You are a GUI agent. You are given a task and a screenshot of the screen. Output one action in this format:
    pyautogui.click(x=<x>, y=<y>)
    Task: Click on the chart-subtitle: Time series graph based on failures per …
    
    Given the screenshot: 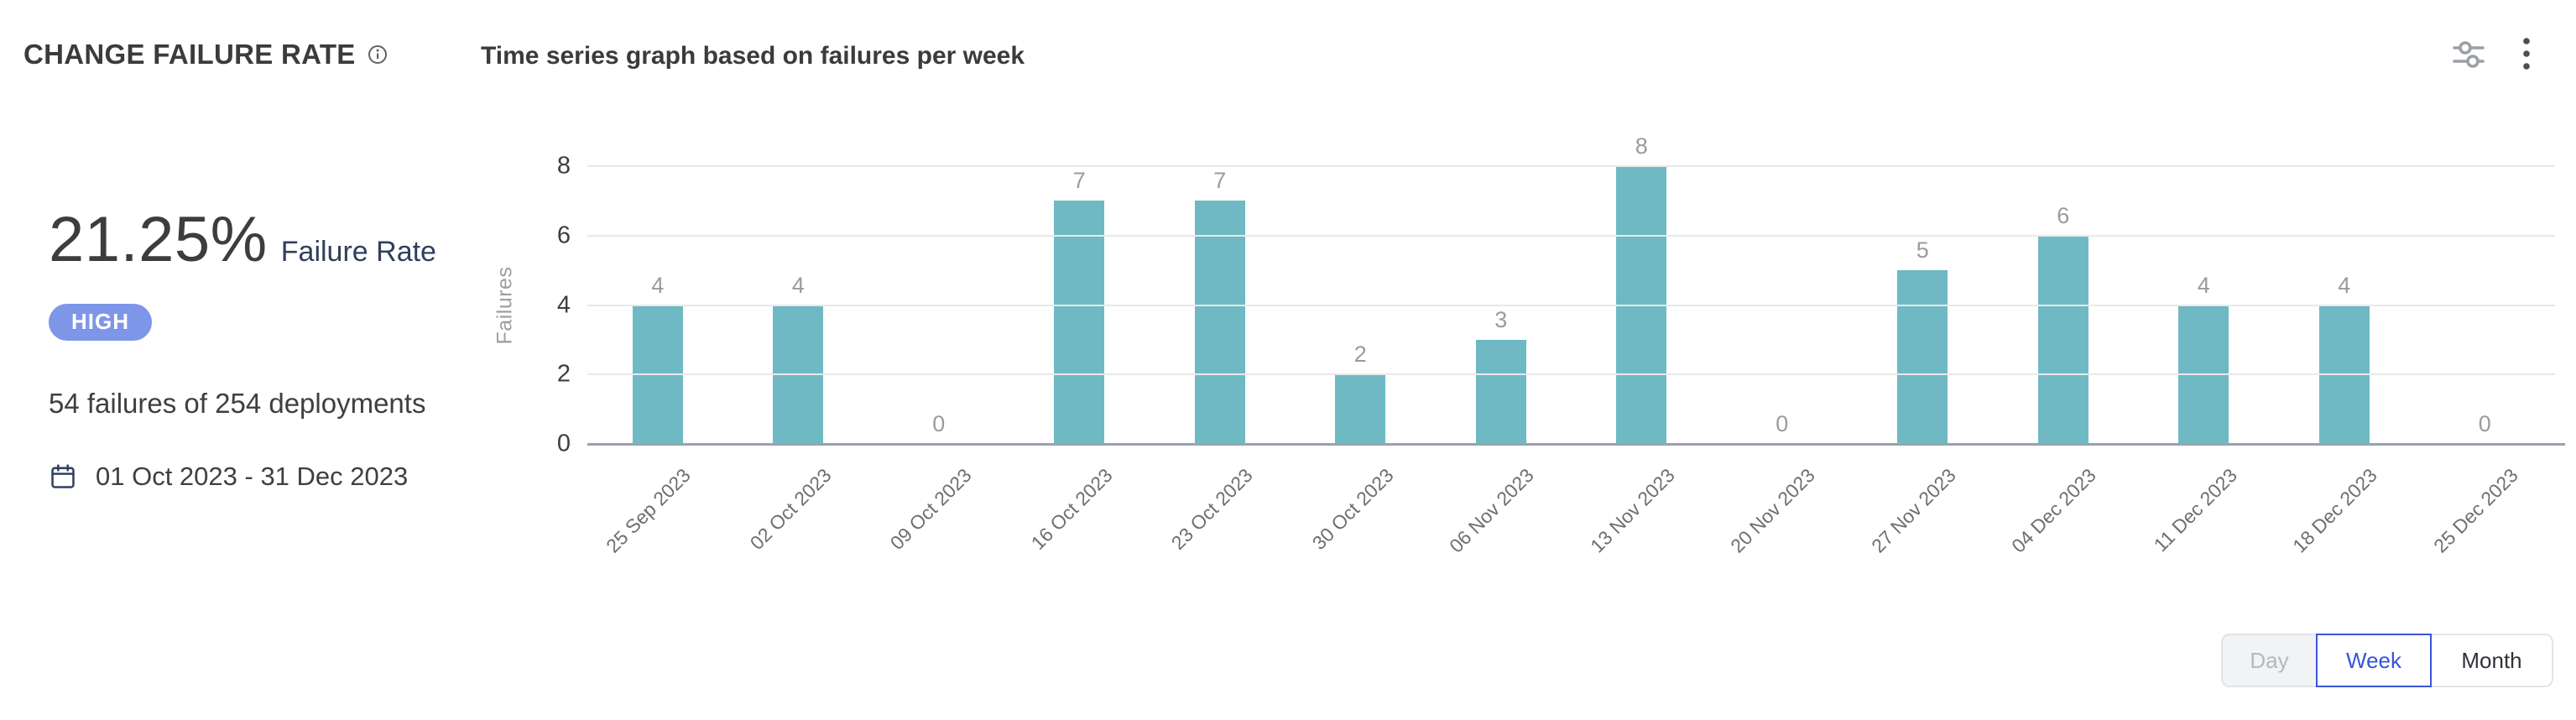 What is the action you would take?
    pyautogui.click(x=753, y=56)
    